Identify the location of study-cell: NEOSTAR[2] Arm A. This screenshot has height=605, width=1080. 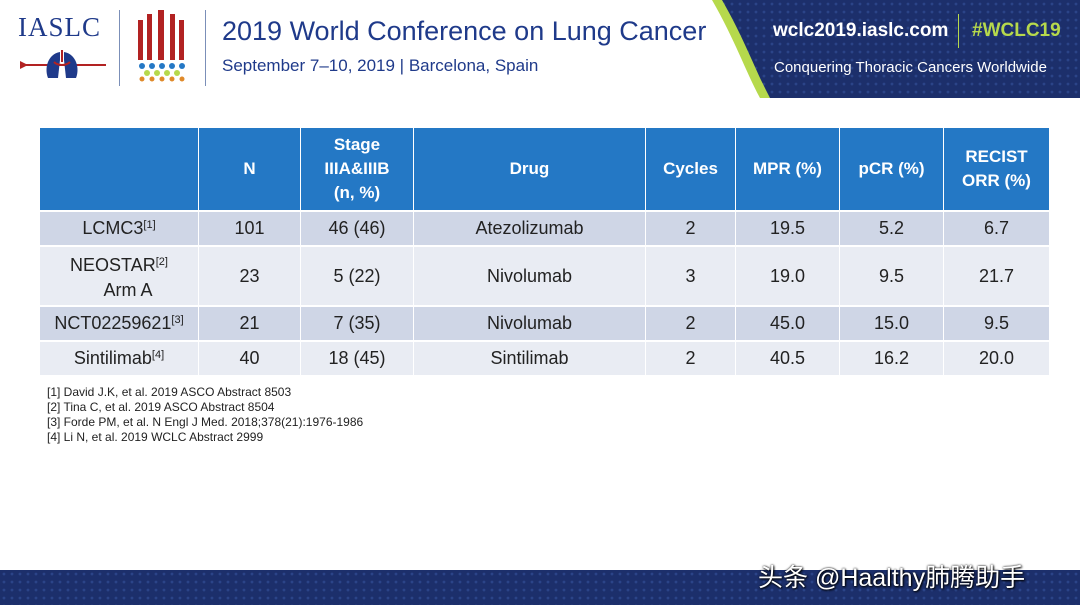
(119, 275).